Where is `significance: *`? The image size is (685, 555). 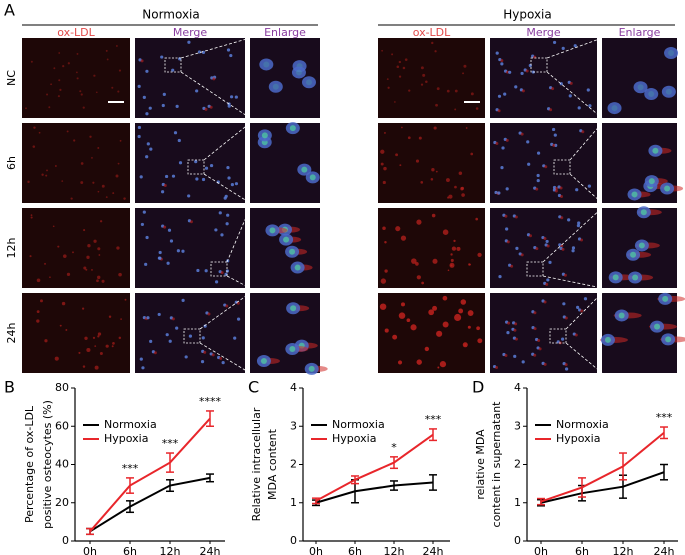 significance: * is located at coordinates (394, 447).